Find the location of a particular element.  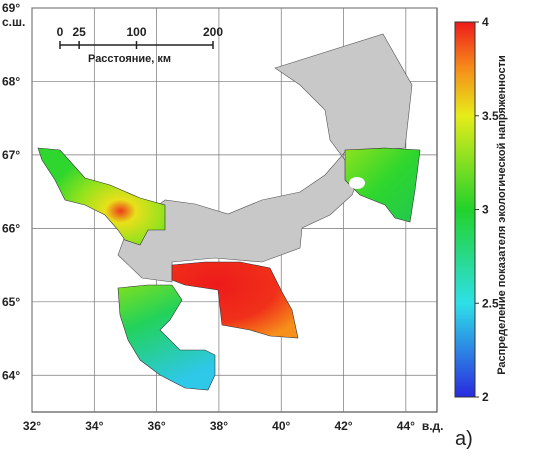

scale-bar-label: Расстояние, км is located at coordinates (129, 59).